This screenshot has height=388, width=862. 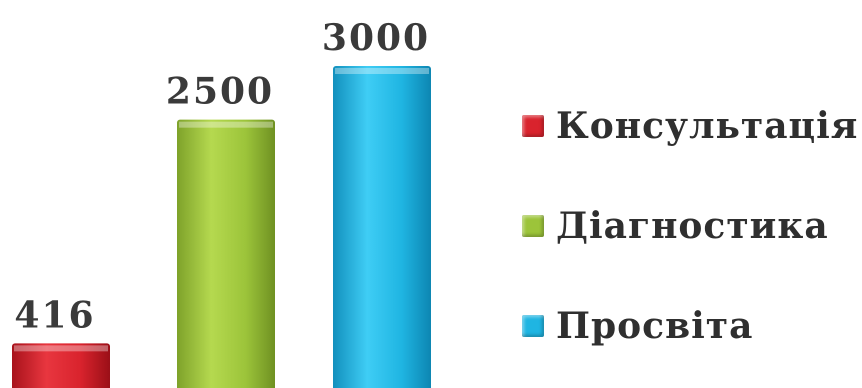 I want to click on bar-diagnostics, so click(x=226, y=253).